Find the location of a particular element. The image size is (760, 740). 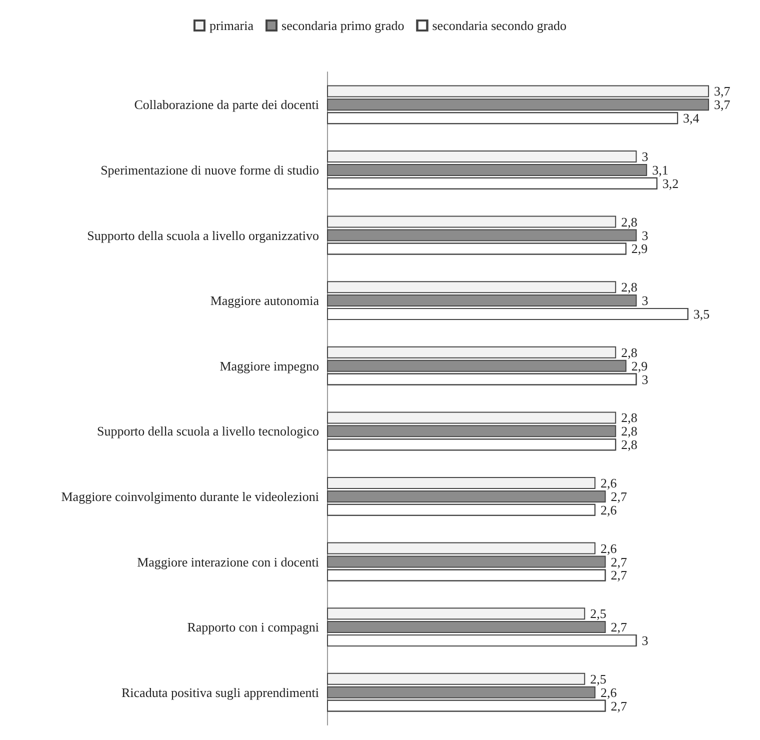

data-label: 3,1 is located at coordinates (660, 170).